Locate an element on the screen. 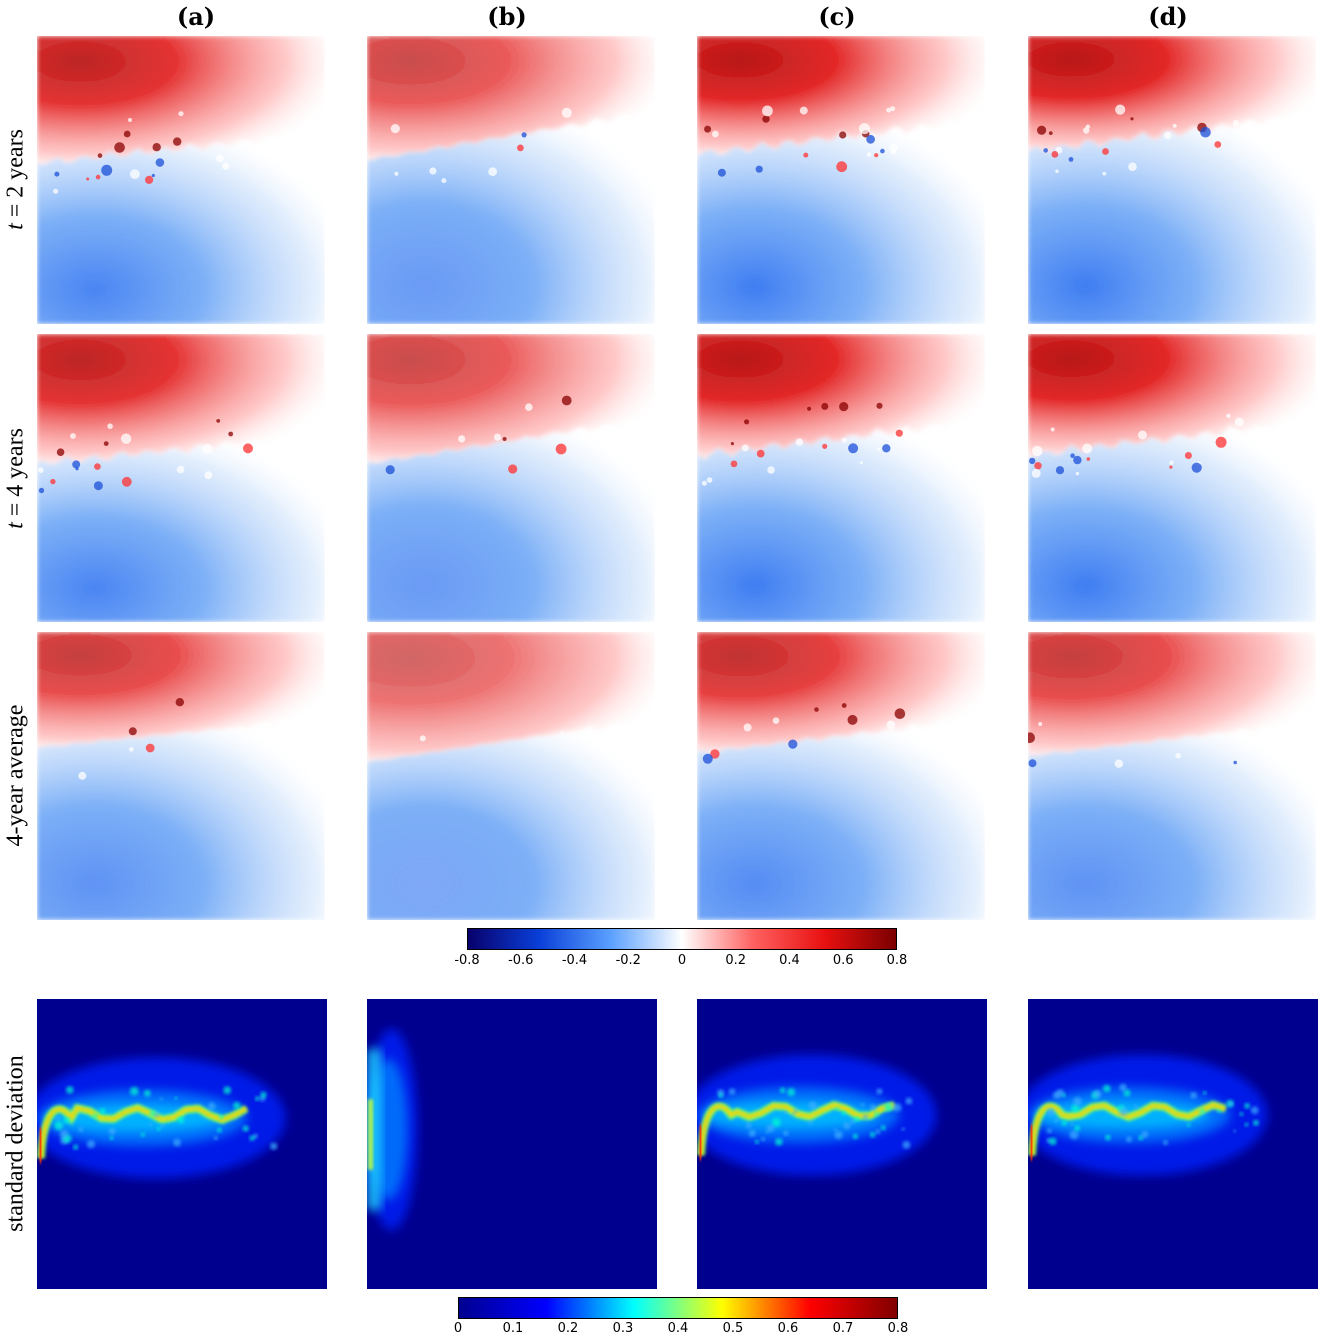 The image size is (1323, 1342). field-panel-r1-c1 is located at coordinates (511, 478).